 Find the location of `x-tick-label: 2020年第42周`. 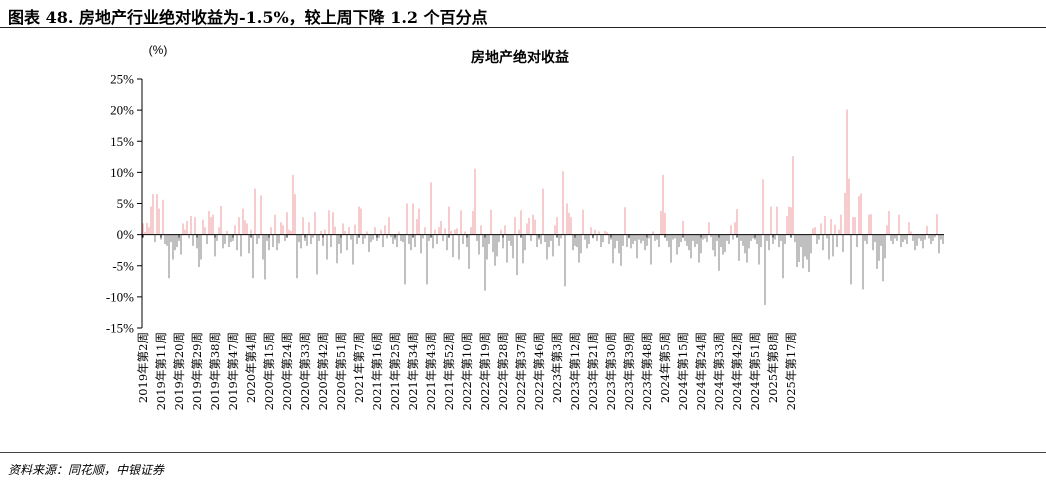

x-tick-label: 2020年第42周 is located at coordinates (323, 371).